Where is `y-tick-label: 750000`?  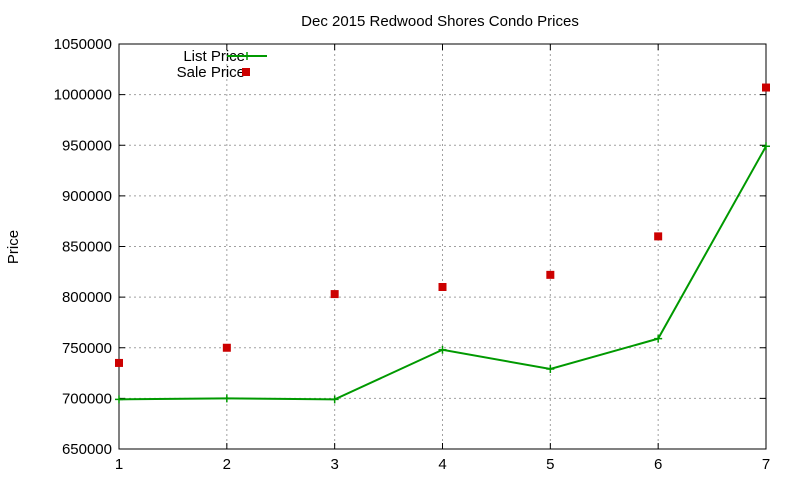
y-tick-label: 750000 is located at coordinates (87, 348).